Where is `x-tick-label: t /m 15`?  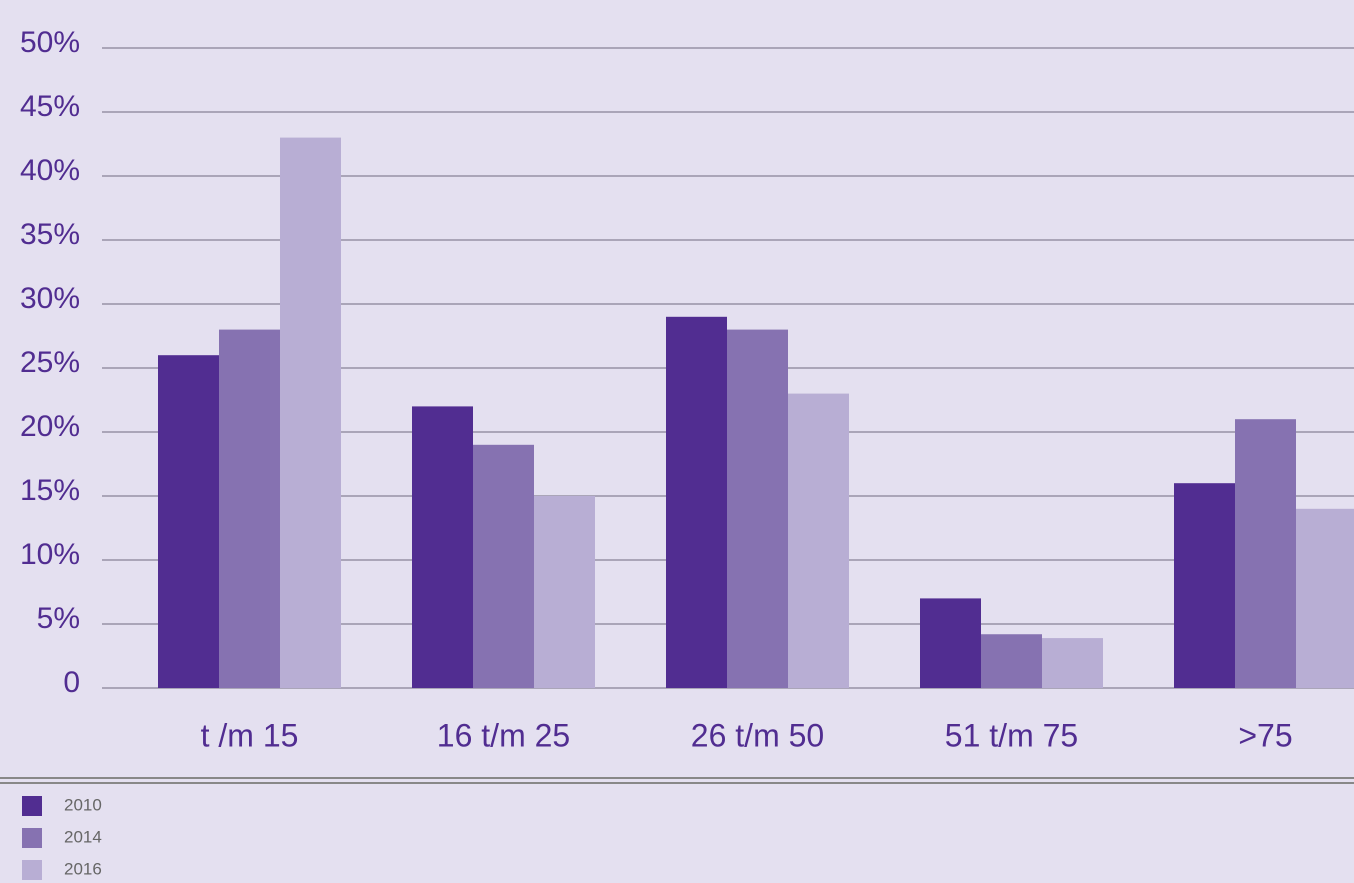 x-tick-label: t /m 15 is located at coordinates (250, 735).